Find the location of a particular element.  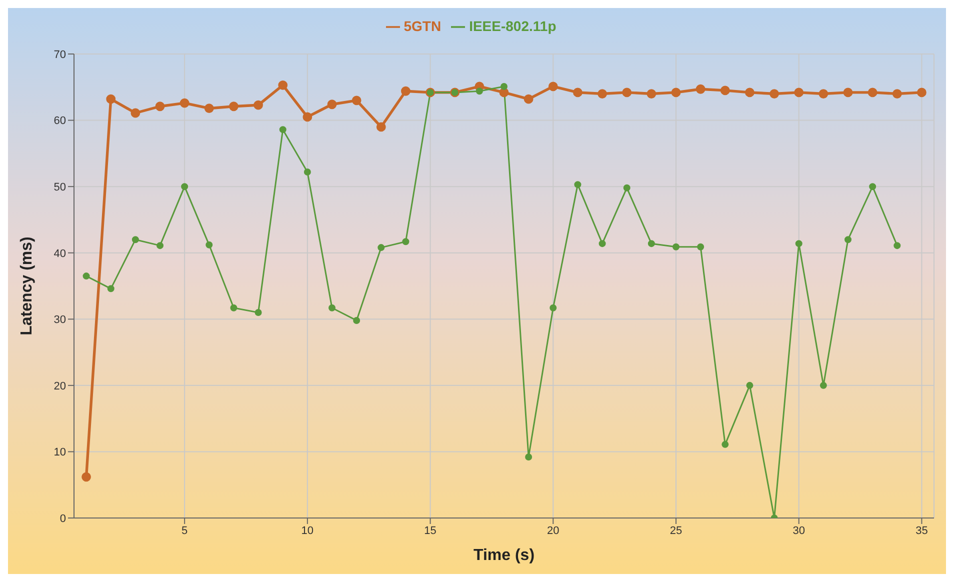

legend-label: 5GTN is located at coordinates (423, 26).